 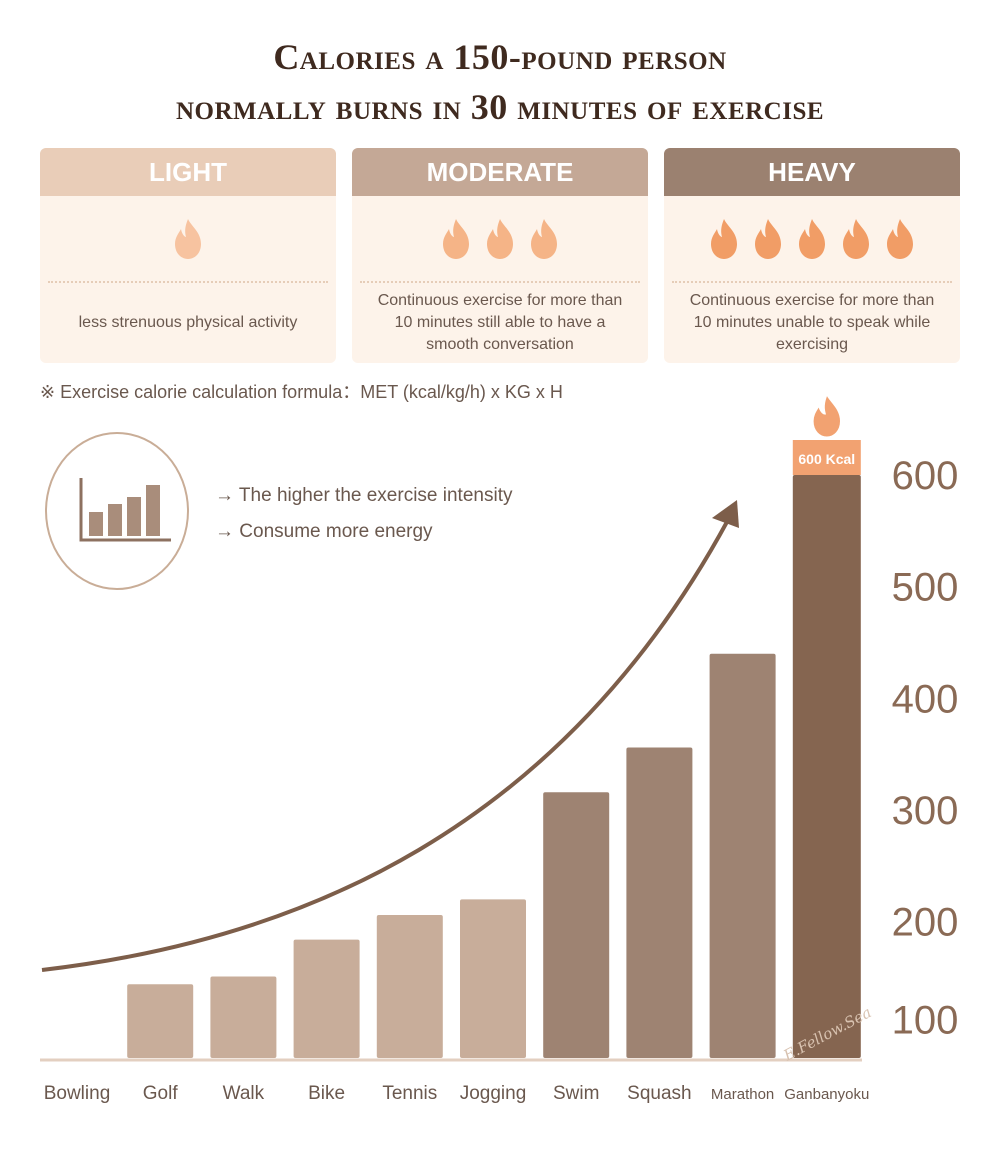 I want to click on x-tick-label: Squash, so click(x=659, y=1093).